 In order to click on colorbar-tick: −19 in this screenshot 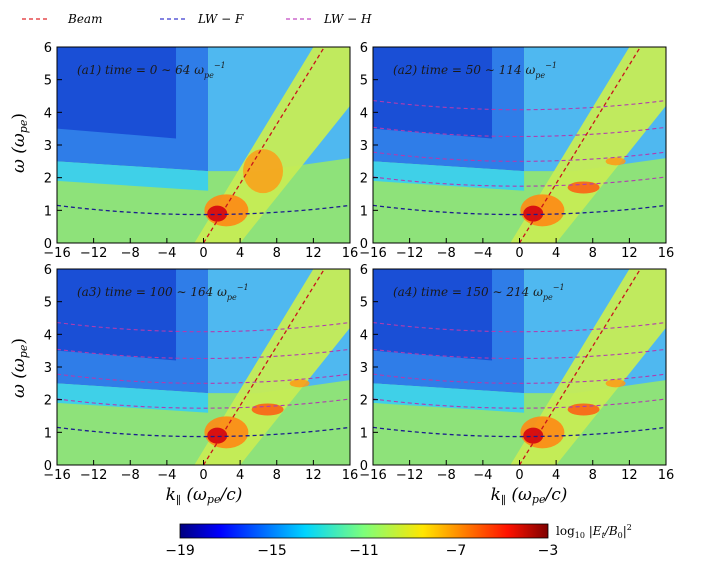, I will do `click(180, 551)`.